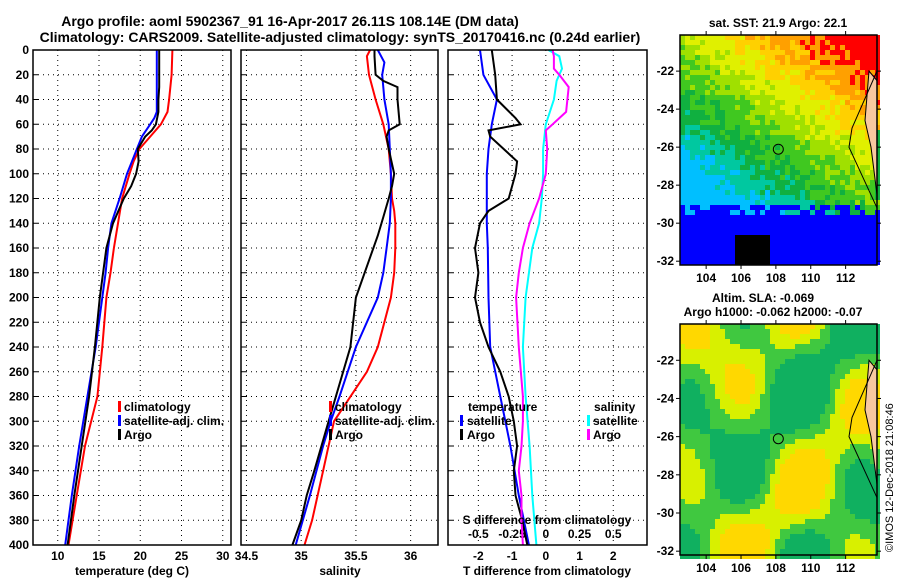 The height and width of the screenshot is (580, 900). I want to click on legend-swatch-satellite, so click(119, 420).